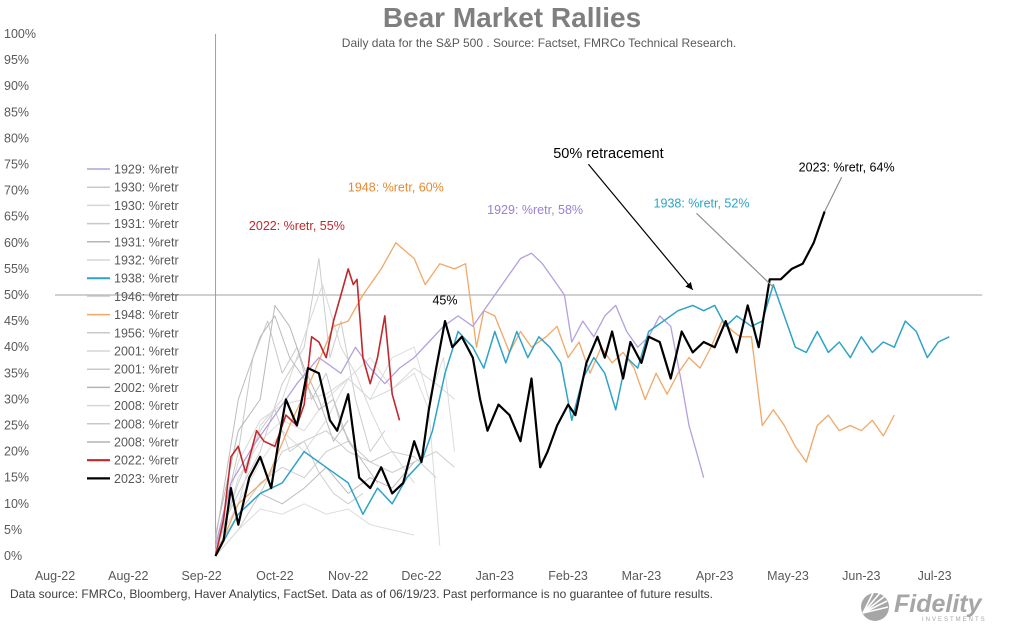 Image resolution: width=1024 pixels, height=632 pixels. What do you see at coordinates (608, 154) in the screenshot?
I see `annotation-label: 50% retracement` at bounding box center [608, 154].